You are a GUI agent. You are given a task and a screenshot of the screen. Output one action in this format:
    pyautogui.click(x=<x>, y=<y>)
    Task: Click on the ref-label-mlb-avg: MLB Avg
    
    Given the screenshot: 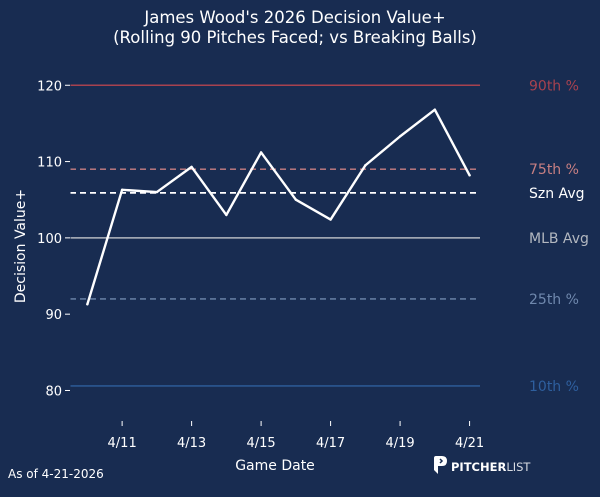 What is the action you would take?
    pyautogui.click(x=559, y=239)
    